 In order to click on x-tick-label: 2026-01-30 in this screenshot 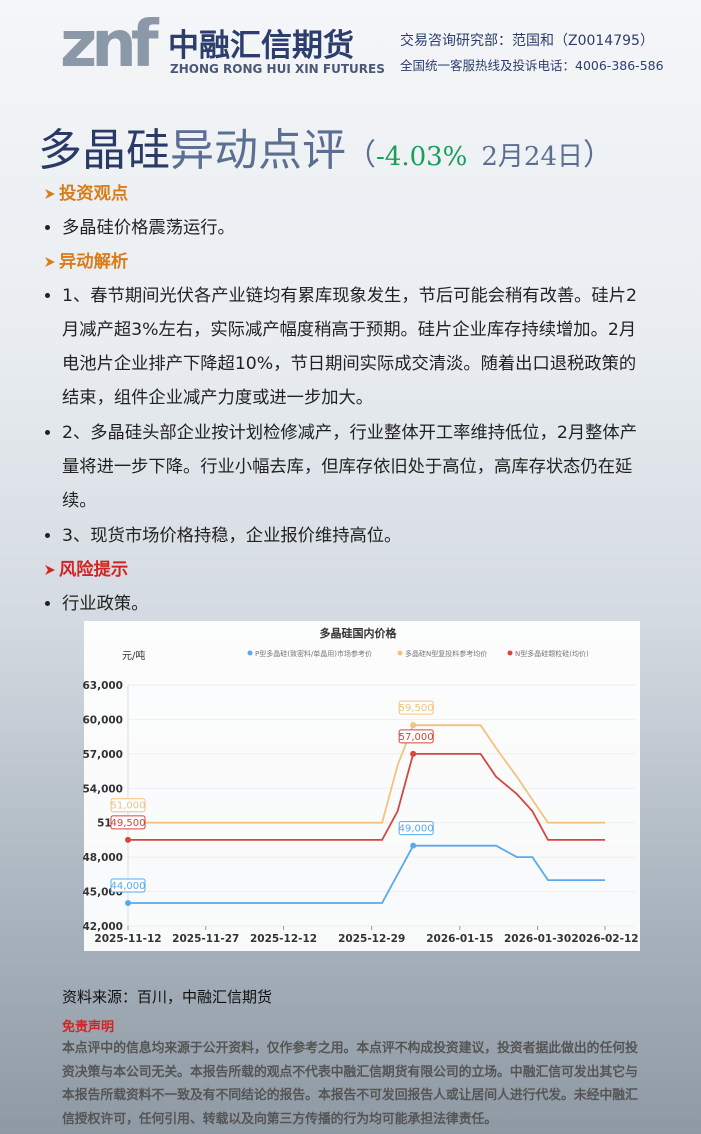, I will do `click(537, 939)`.